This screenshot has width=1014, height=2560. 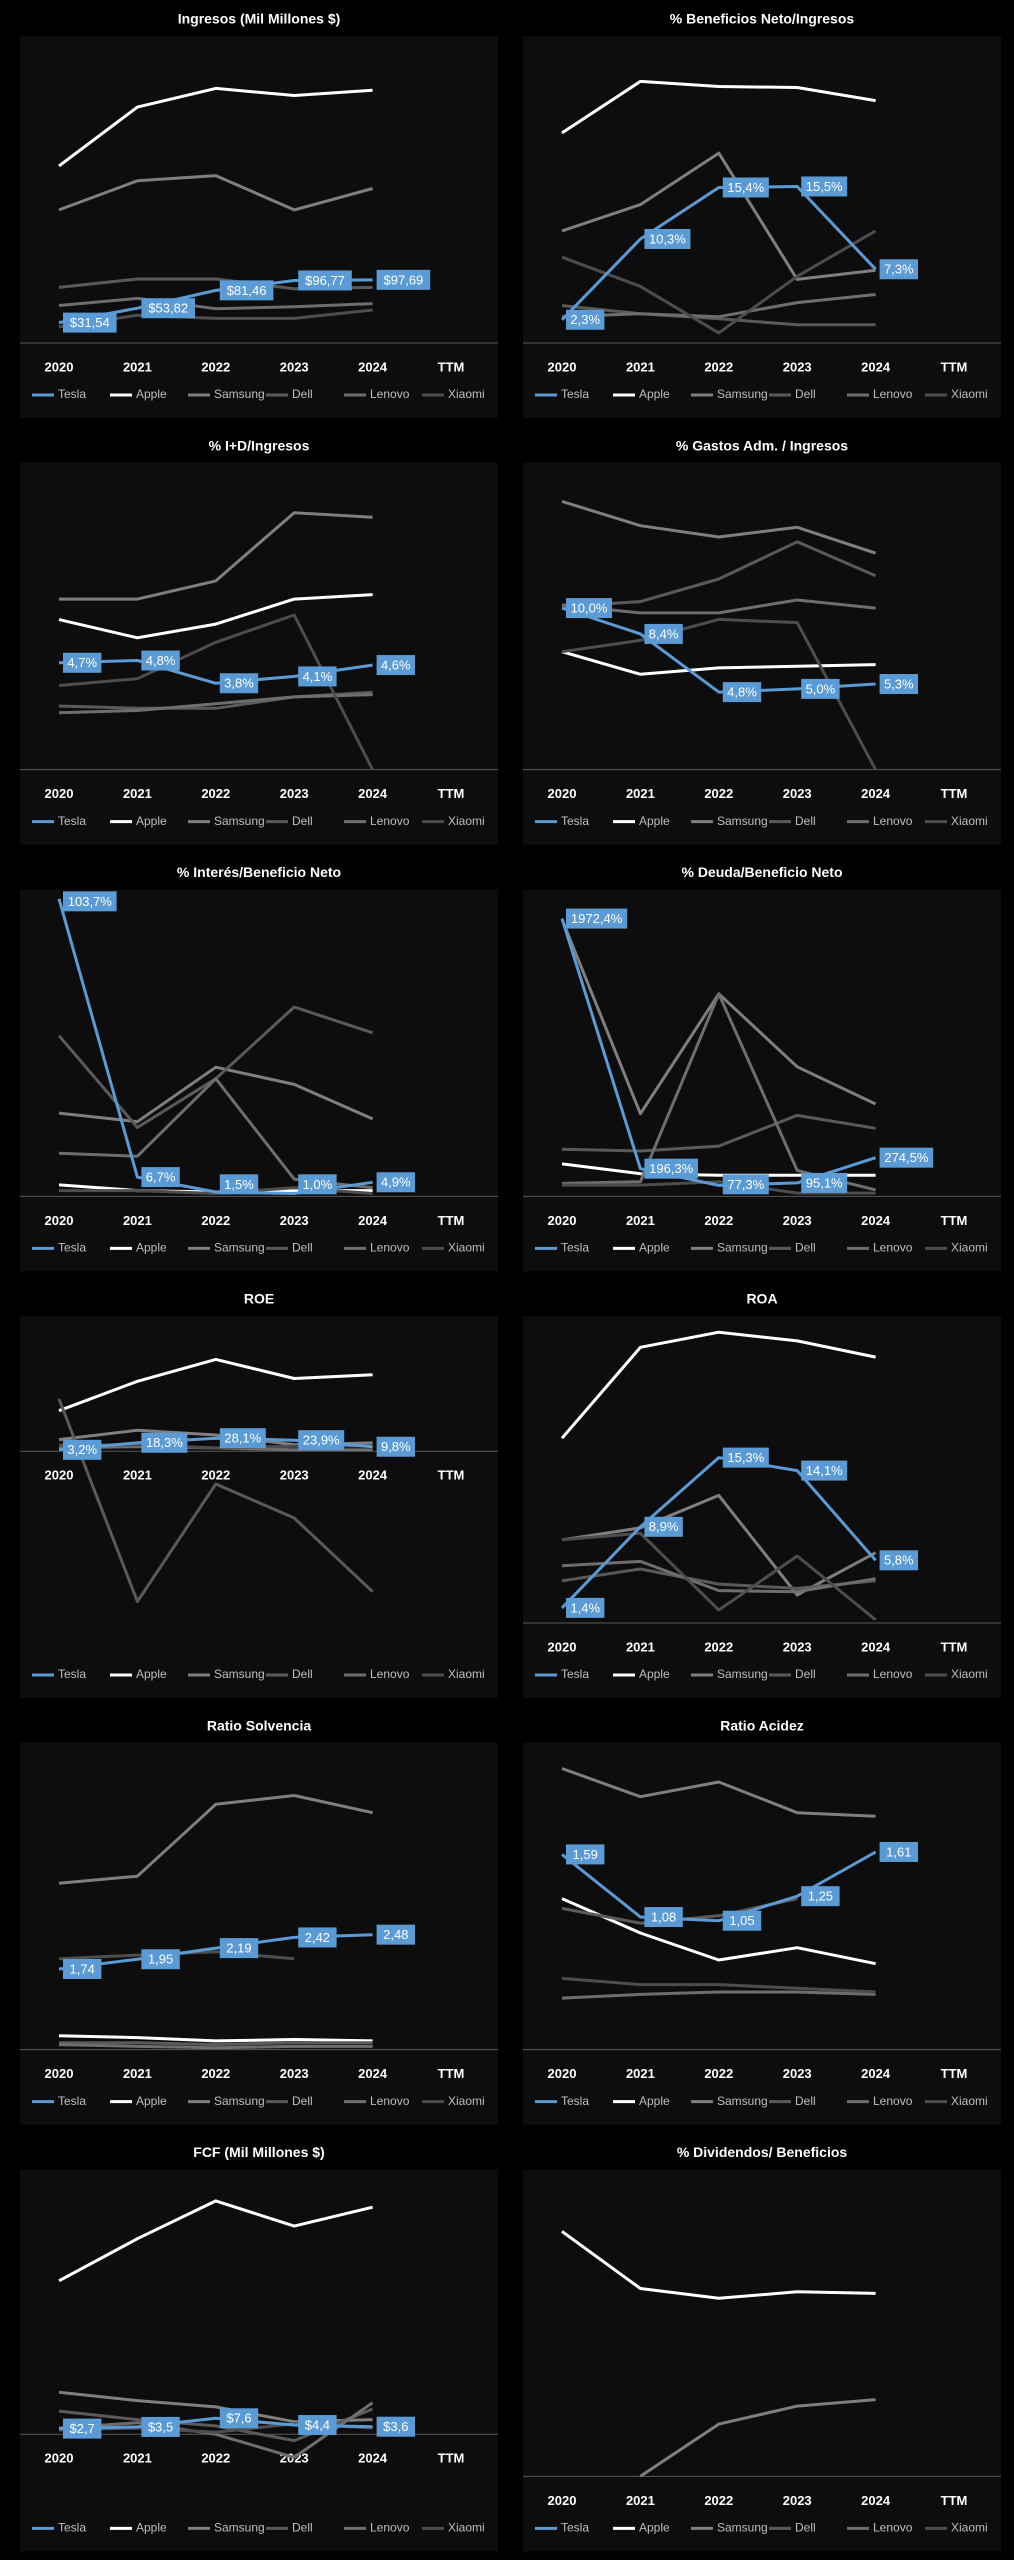 What do you see at coordinates (741, 1920) in the screenshot?
I see `data-label: 1,05` at bounding box center [741, 1920].